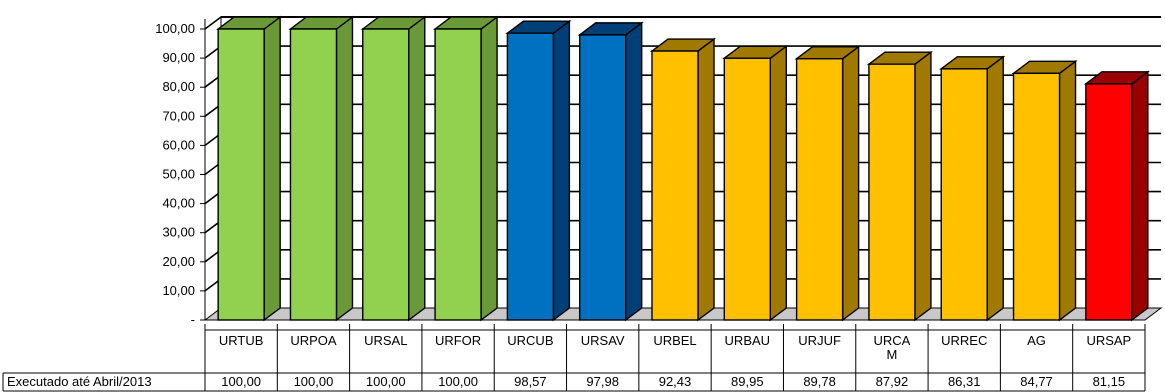  I want to click on series-label: Executado até Abril/2013, so click(79, 381).